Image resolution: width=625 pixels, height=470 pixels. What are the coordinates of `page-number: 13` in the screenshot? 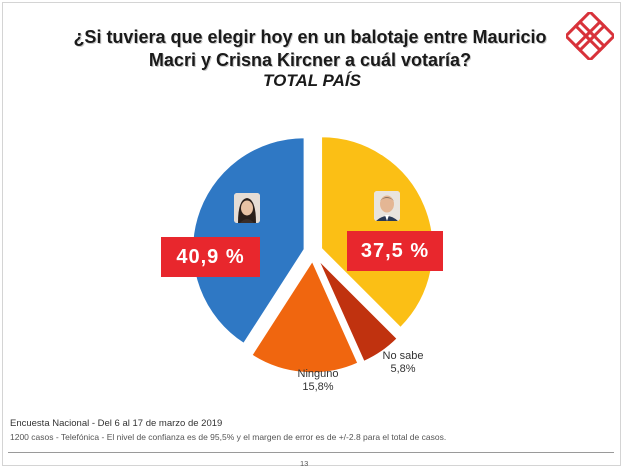 It's located at (304, 463).